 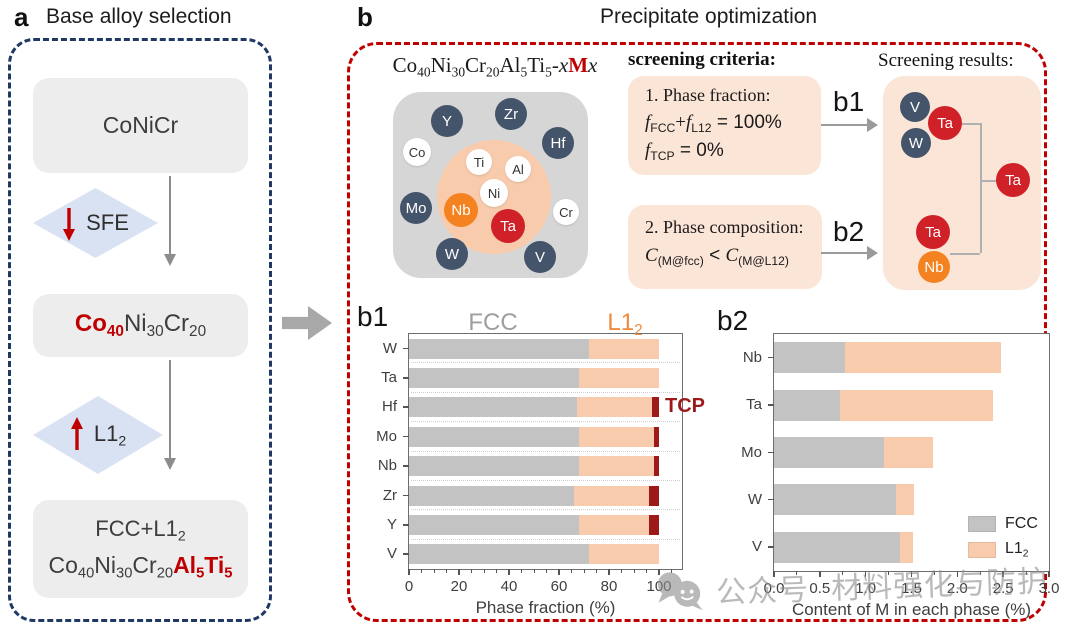 I want to click on bar-l12-mo, so click(x=616, y=436).